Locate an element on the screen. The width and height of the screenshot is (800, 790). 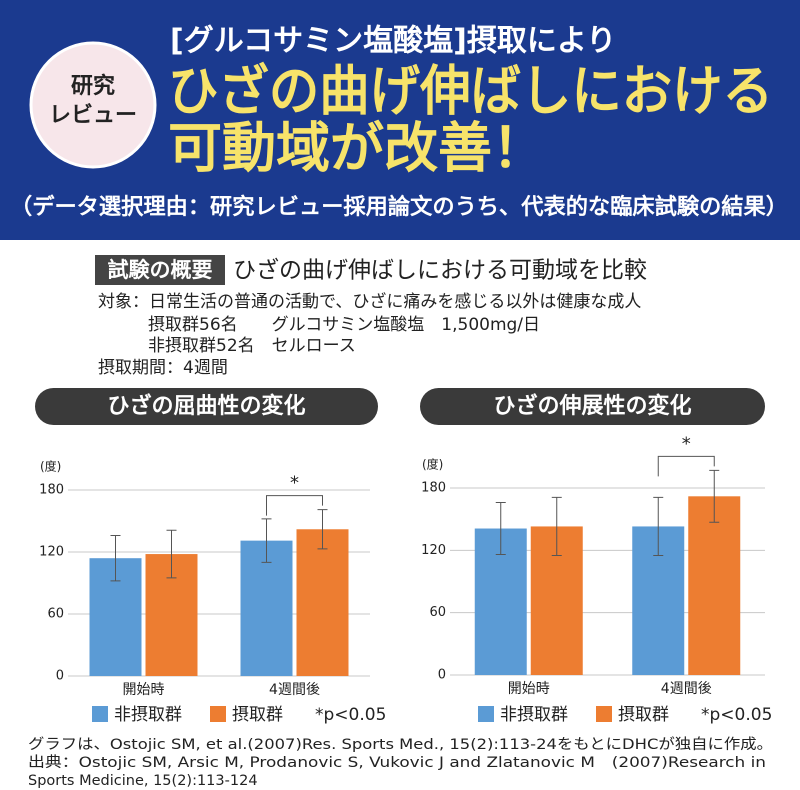
badge-text: 研究 is located at coordinates (93, 86).